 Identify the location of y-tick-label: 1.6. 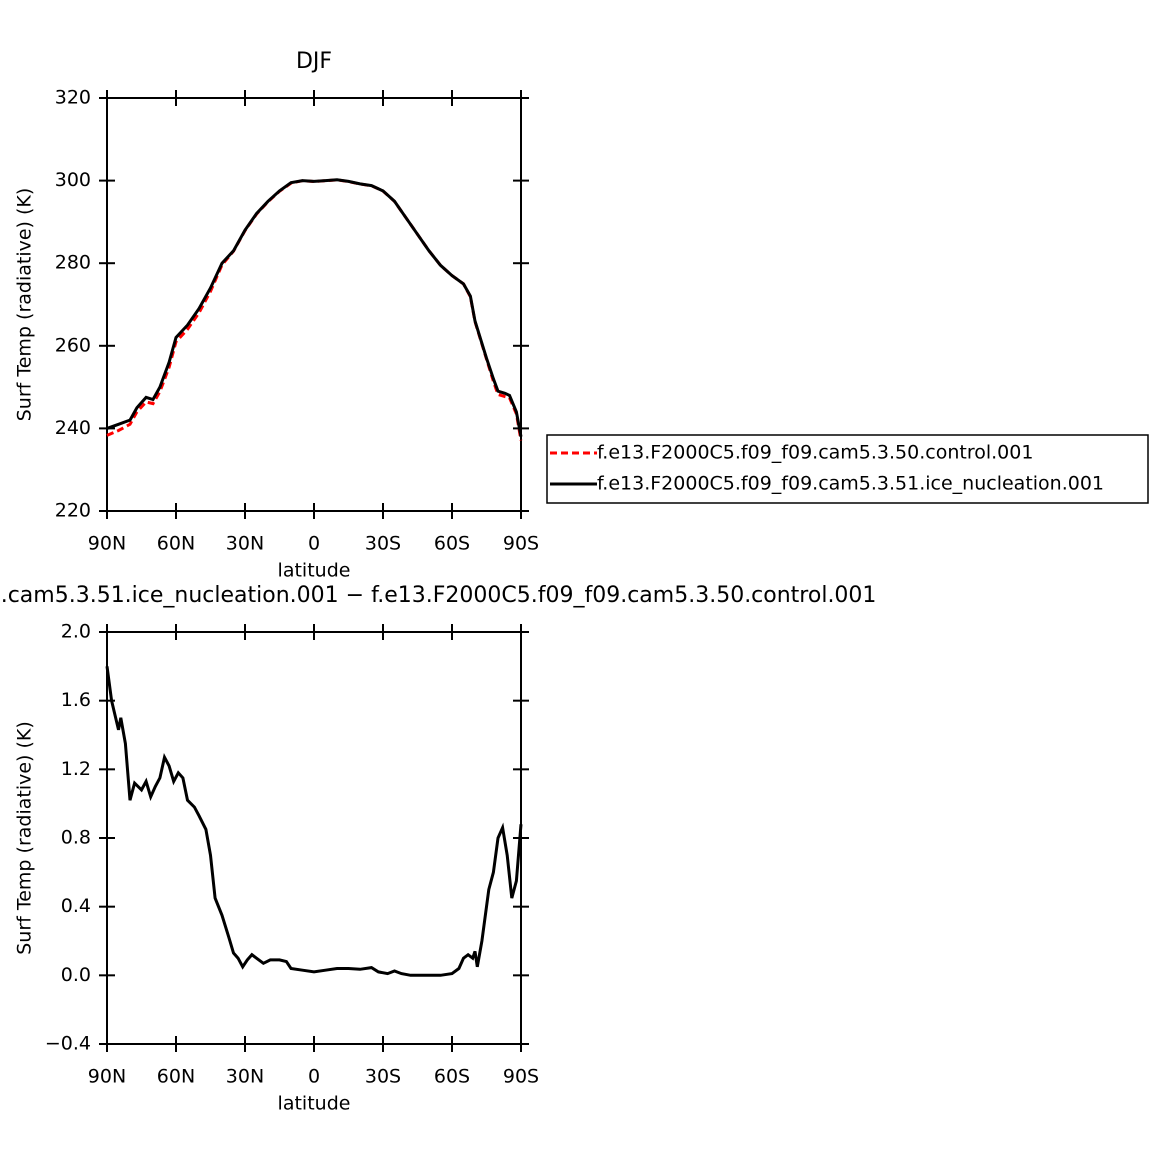
(76, 700).